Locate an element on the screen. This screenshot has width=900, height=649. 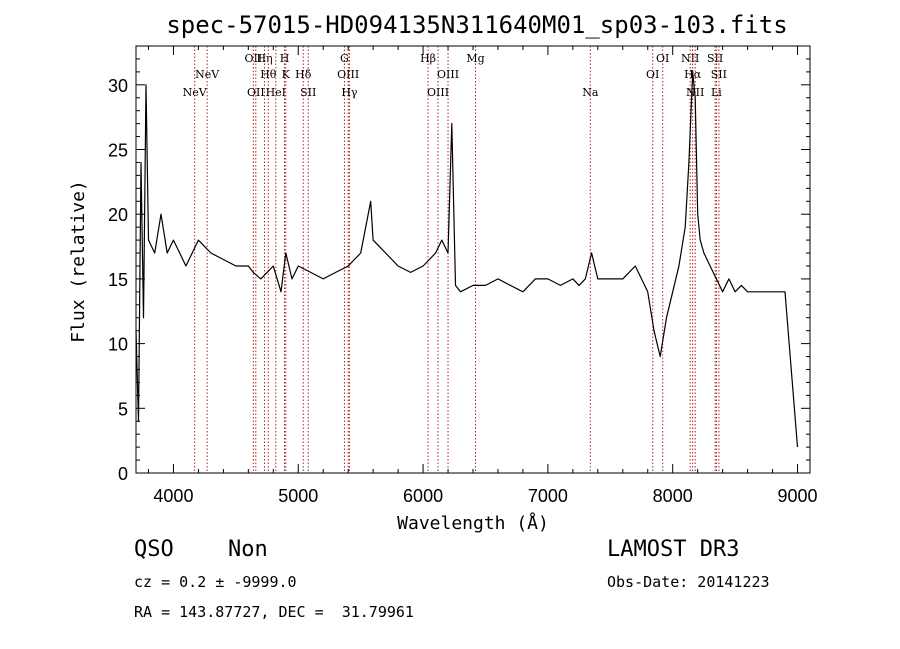
line-label-0: NeV is located at coordinates (195, 92).